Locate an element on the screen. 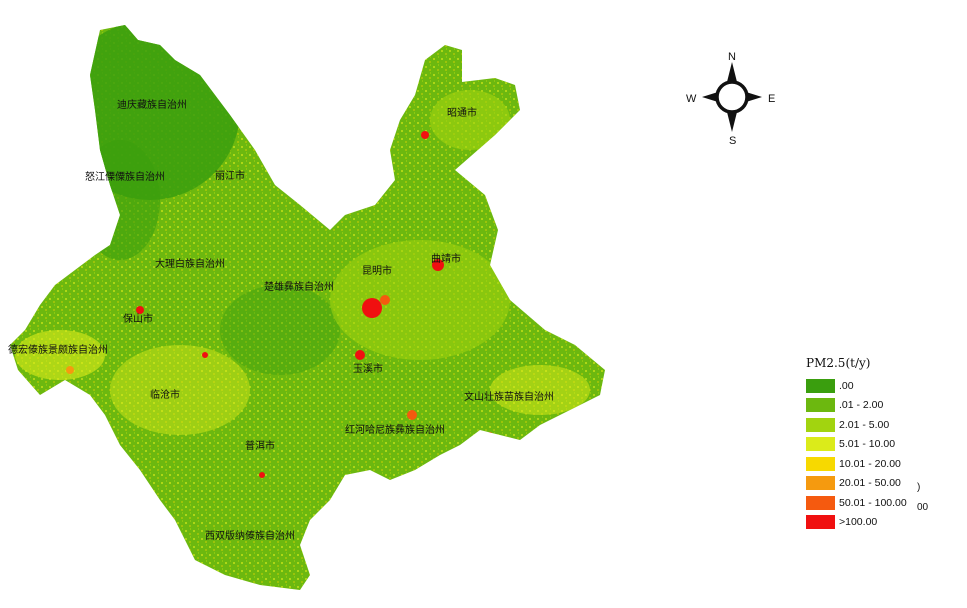 This screenshot has width=967, height=608. legend-item: .00 is located at coordinates (876, 386).